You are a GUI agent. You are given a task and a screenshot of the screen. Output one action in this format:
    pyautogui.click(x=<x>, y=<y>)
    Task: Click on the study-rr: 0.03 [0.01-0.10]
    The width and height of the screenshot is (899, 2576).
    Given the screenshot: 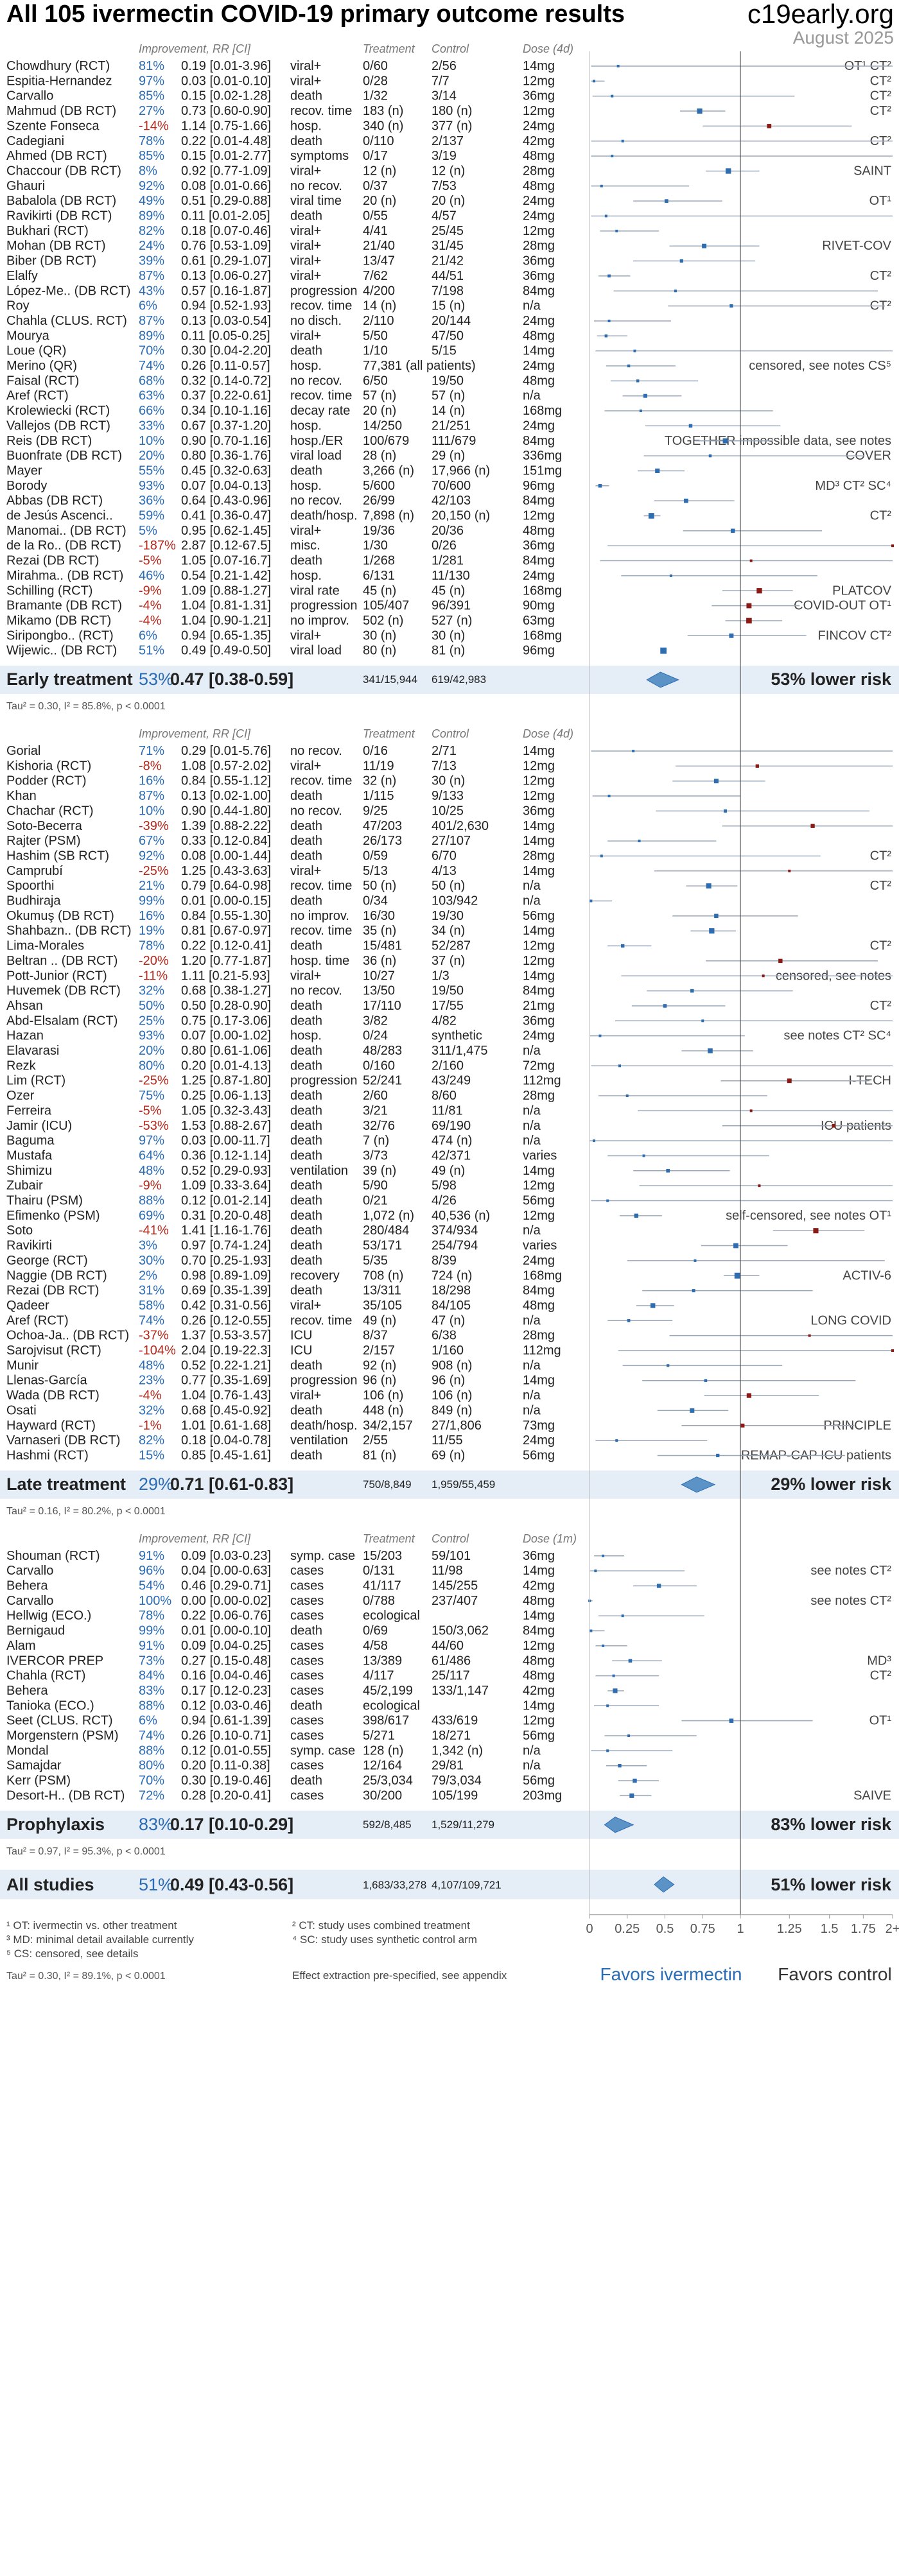 What is the action you would take?
    pyautogui.click(x=226, y=81)
    